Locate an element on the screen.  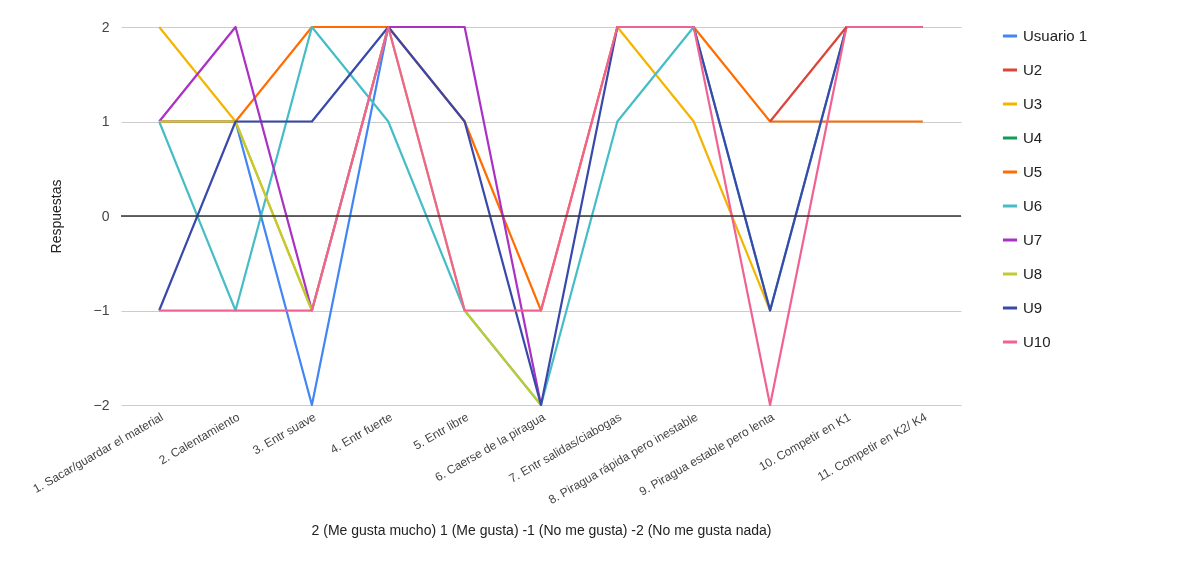
legend-label: Usuario 1 is located at coordinates (1055, 35).